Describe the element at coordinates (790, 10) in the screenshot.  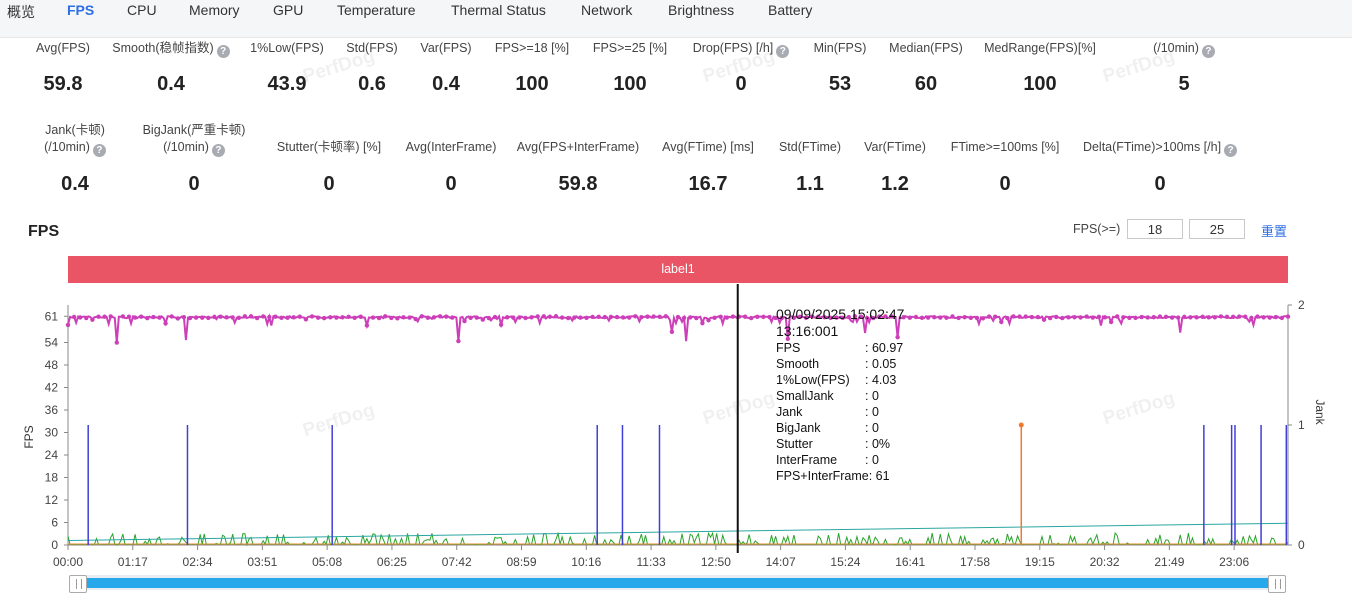
I see `tab-battery: Battery` at that location.